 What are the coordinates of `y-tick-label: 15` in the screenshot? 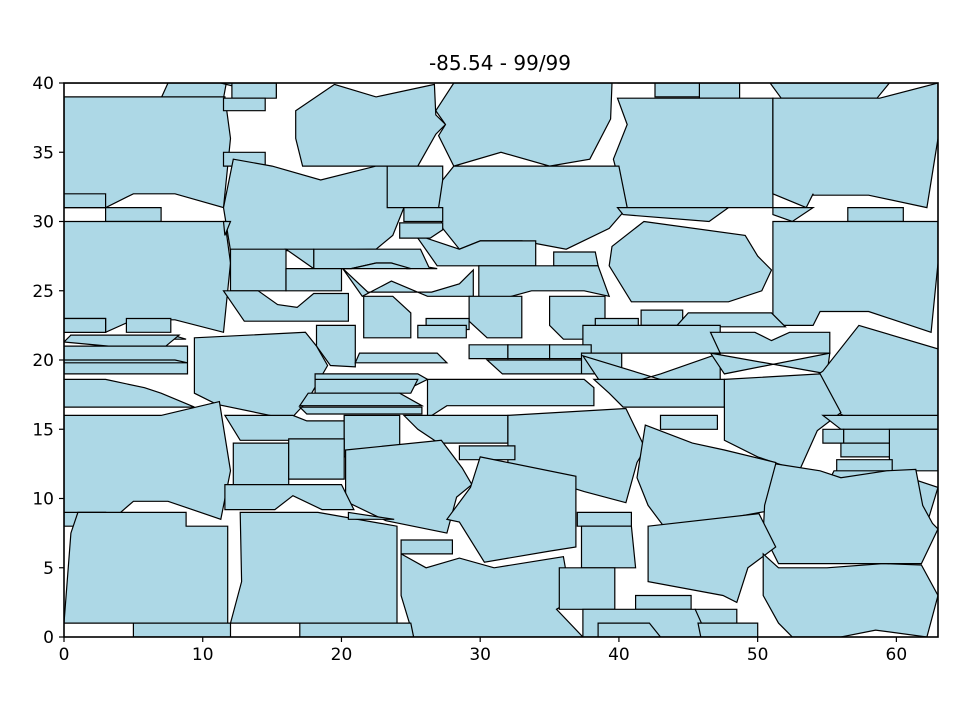 It's located at (43, 430).